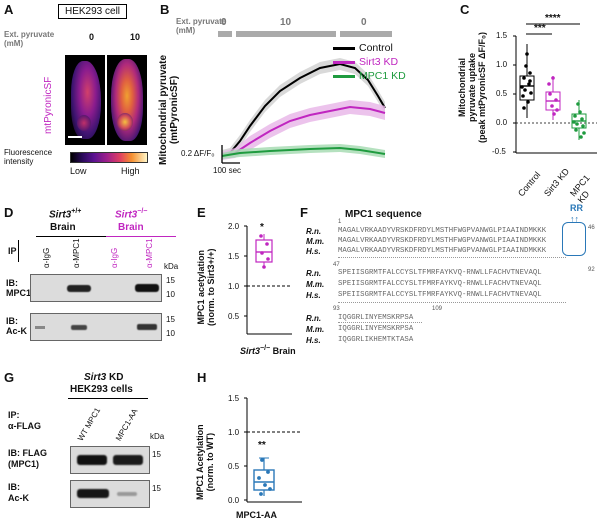 The height and width of the screenshot is (524, 600). Describe the element at coordinates (234, 316) in the screenshot. I see `e-ytick-4: 0.5` at that location.